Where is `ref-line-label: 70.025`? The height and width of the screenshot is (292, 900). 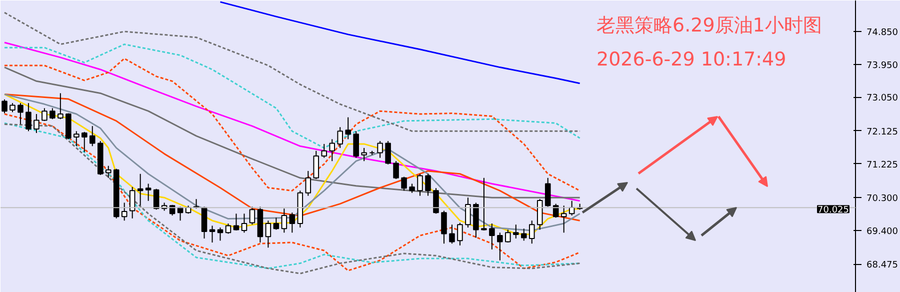
ref-line-label: 70.025 is located at coordinates (833, 211).